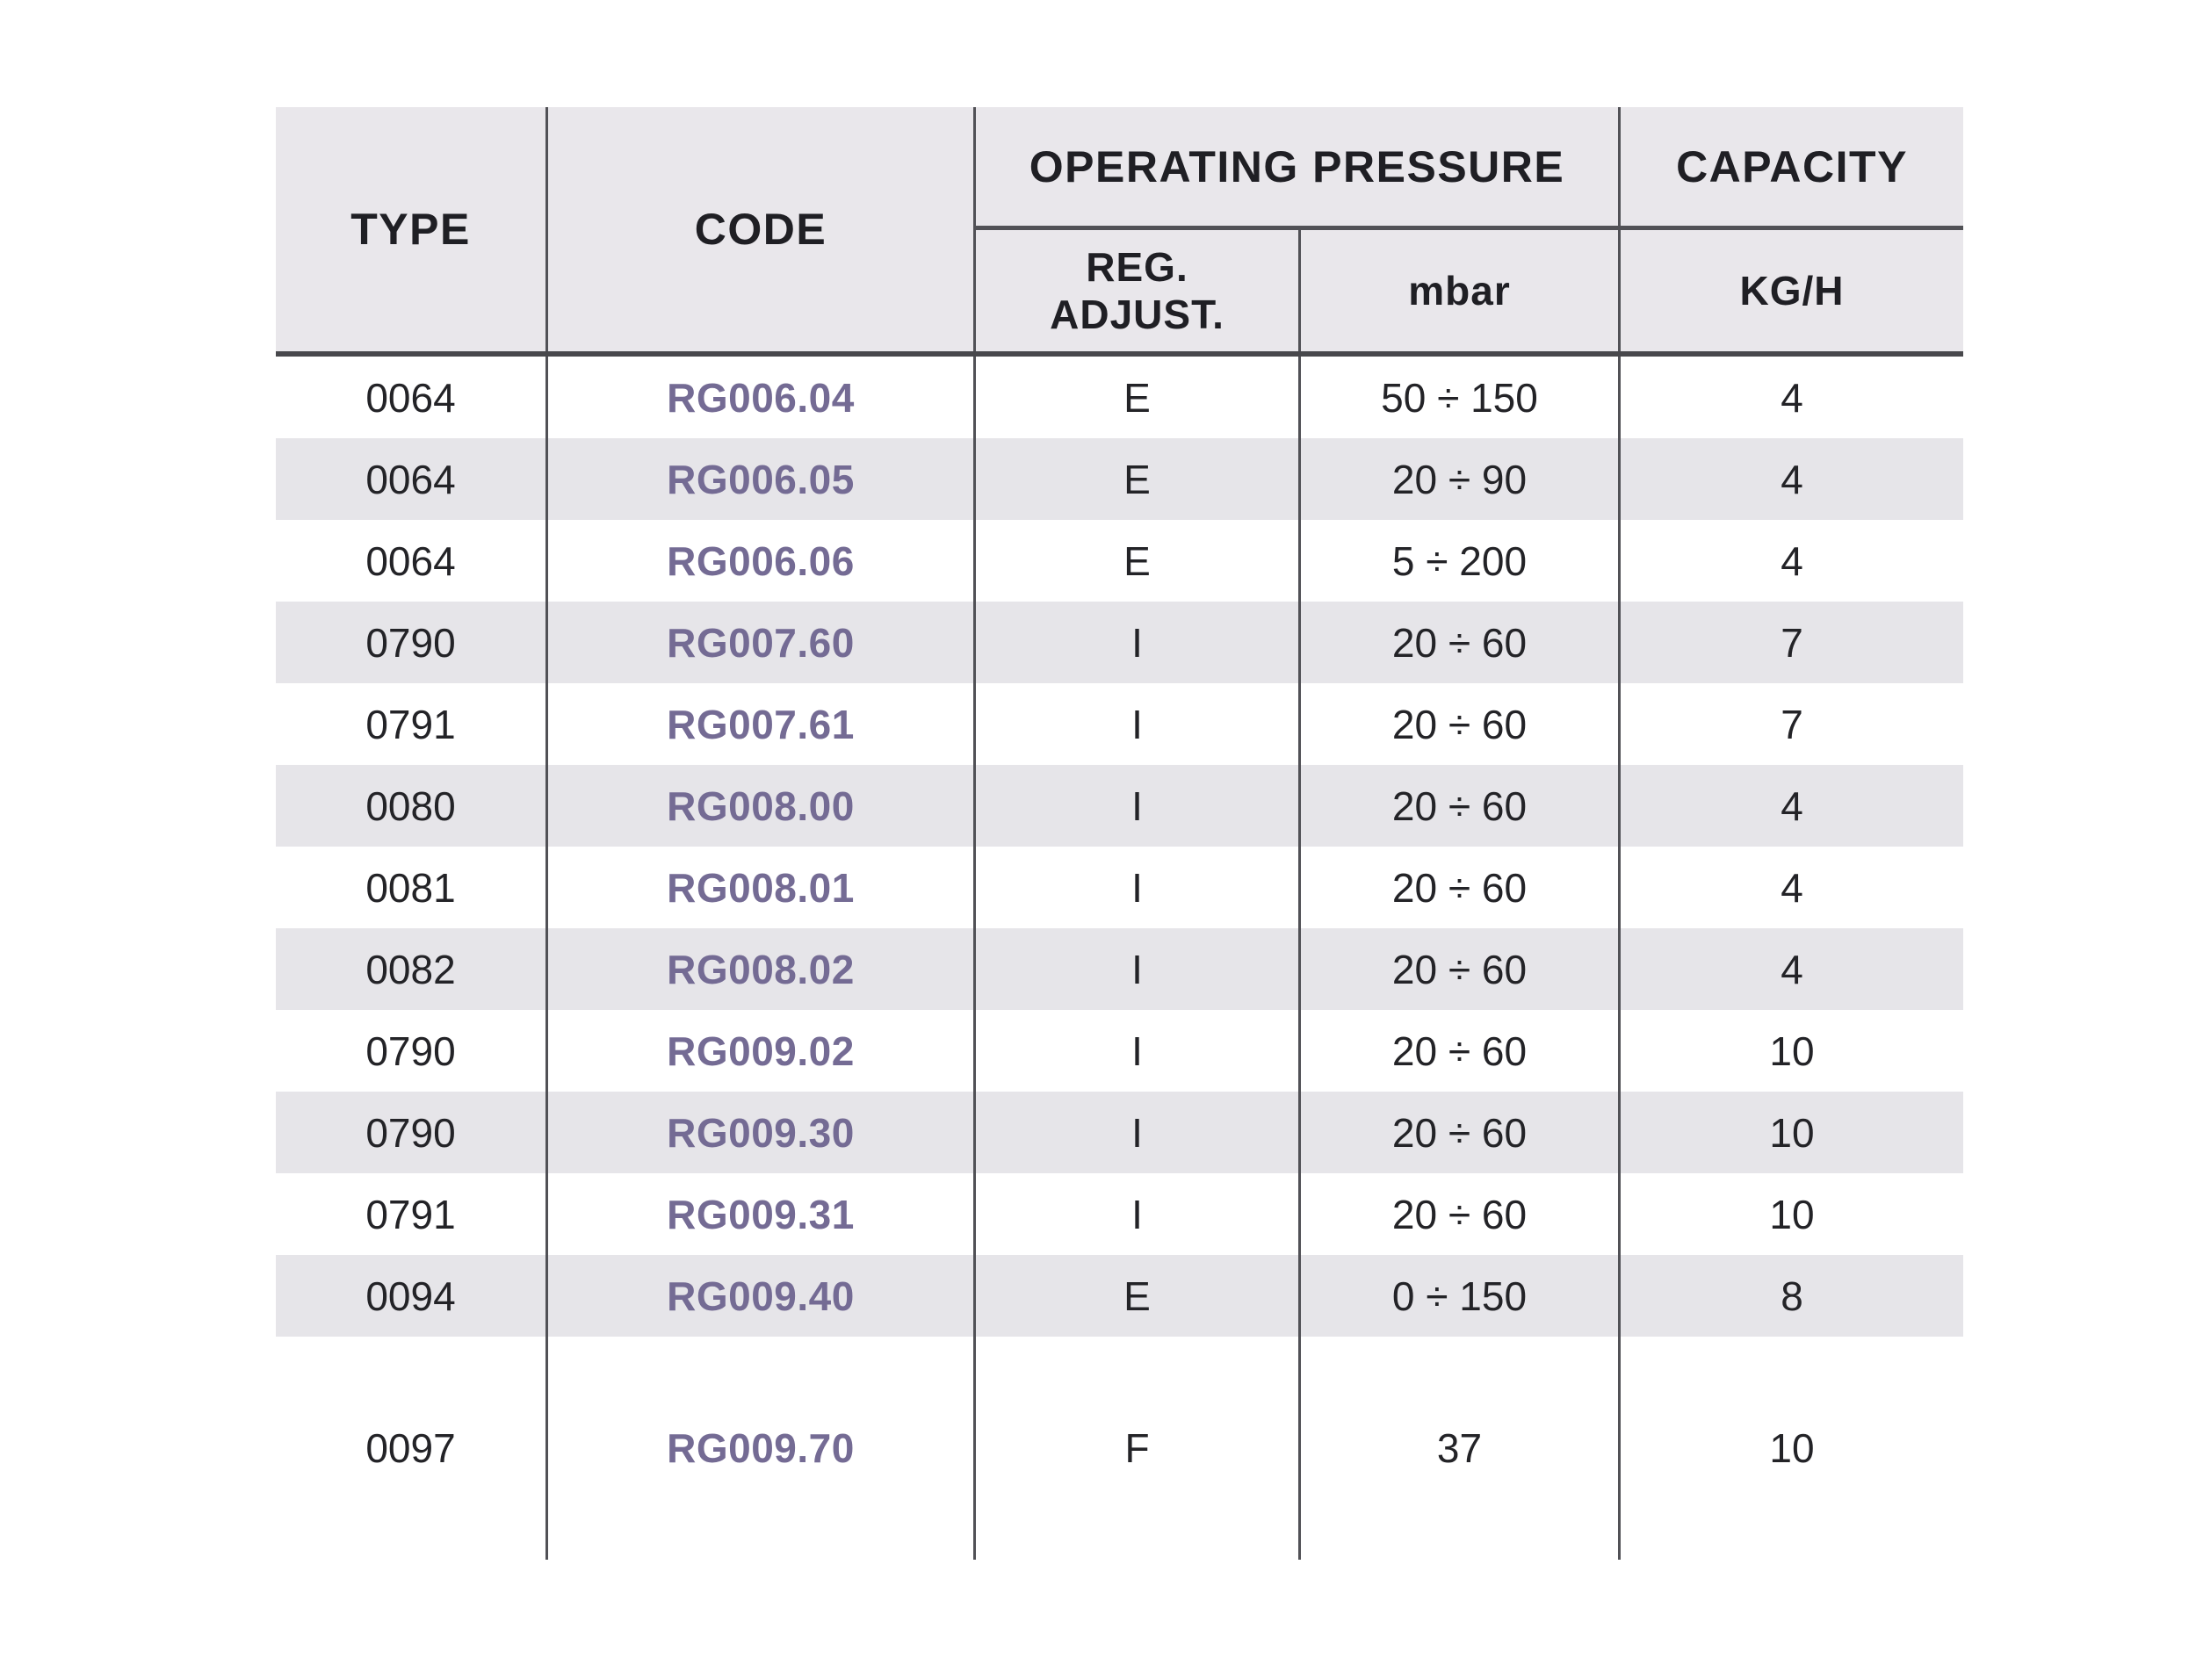 This screenshot has width=2196, height=1680. I want to click on type-cell: 0081, so click(412, 887).